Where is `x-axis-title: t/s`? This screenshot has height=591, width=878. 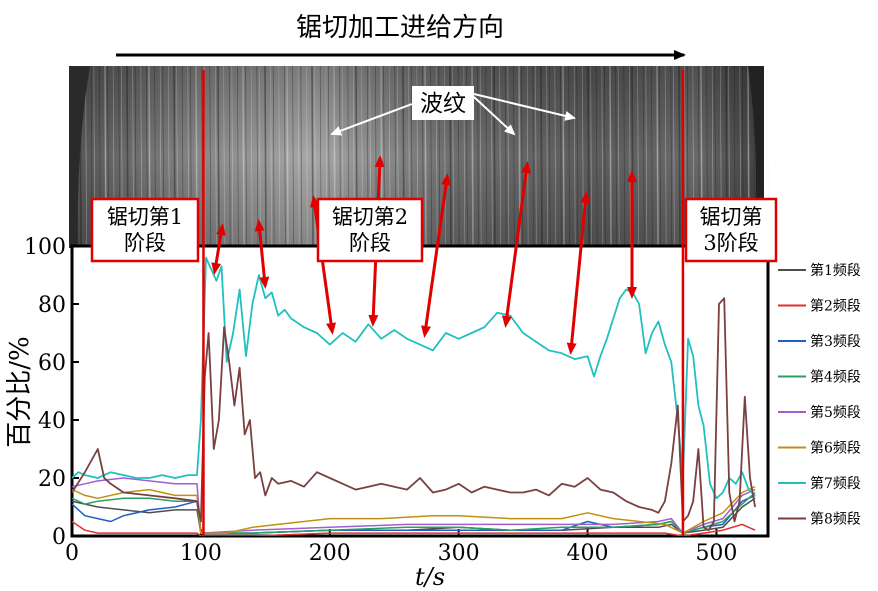
x-axis-title: t/s is located at coordinates (430, 577).